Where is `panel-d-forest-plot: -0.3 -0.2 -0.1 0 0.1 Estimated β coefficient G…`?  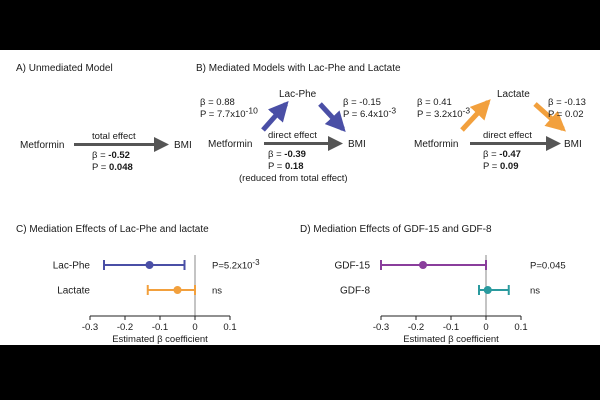
panel-d-forest-plot: -0.3 -0.2 -0.1 0 0.1 Estimated β coefficient G… is located at coordinates (450, 300).